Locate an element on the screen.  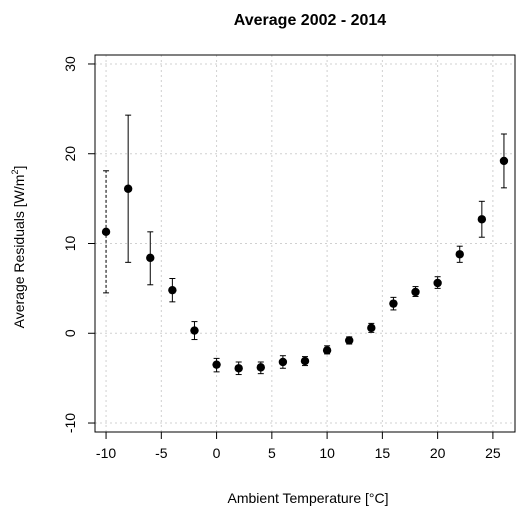
x-axis: -10 -5 0 5 10 15 20 25 is located at coordinates (298, 446).